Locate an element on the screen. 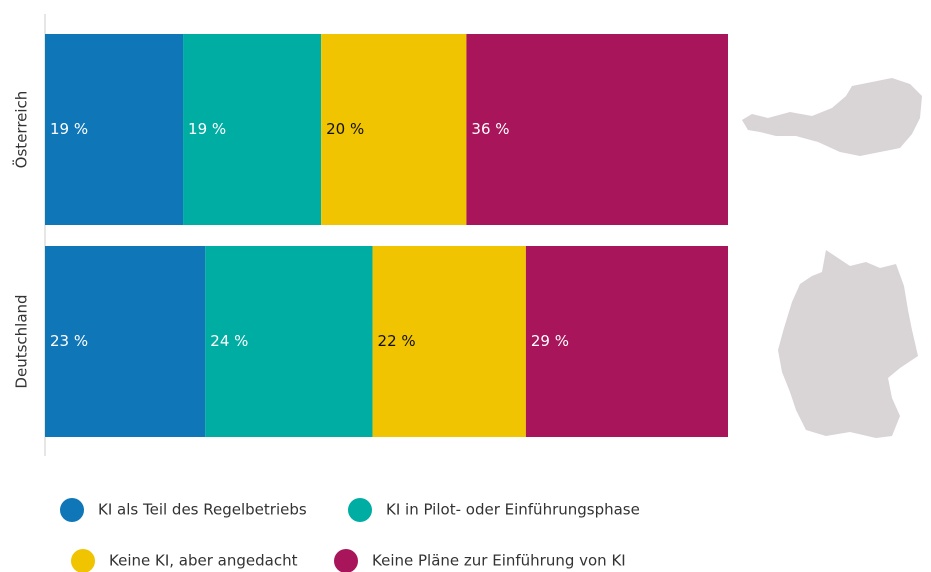  map-germany is located at coordinates (848, 344).